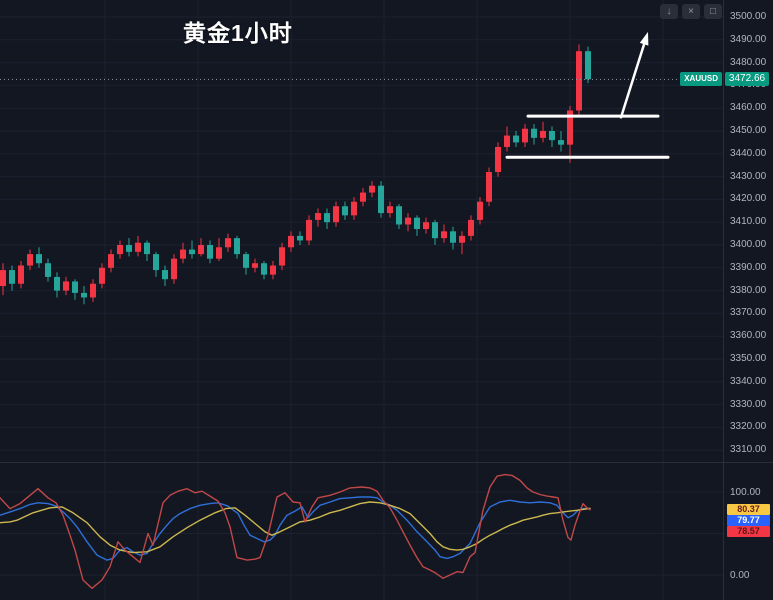 This screenshot has width=773, height=600. What do you see at coordinates (748, 381) in the screenshot?
I see `price-axis-label: 3340.00` at bounding box center [748, 381].